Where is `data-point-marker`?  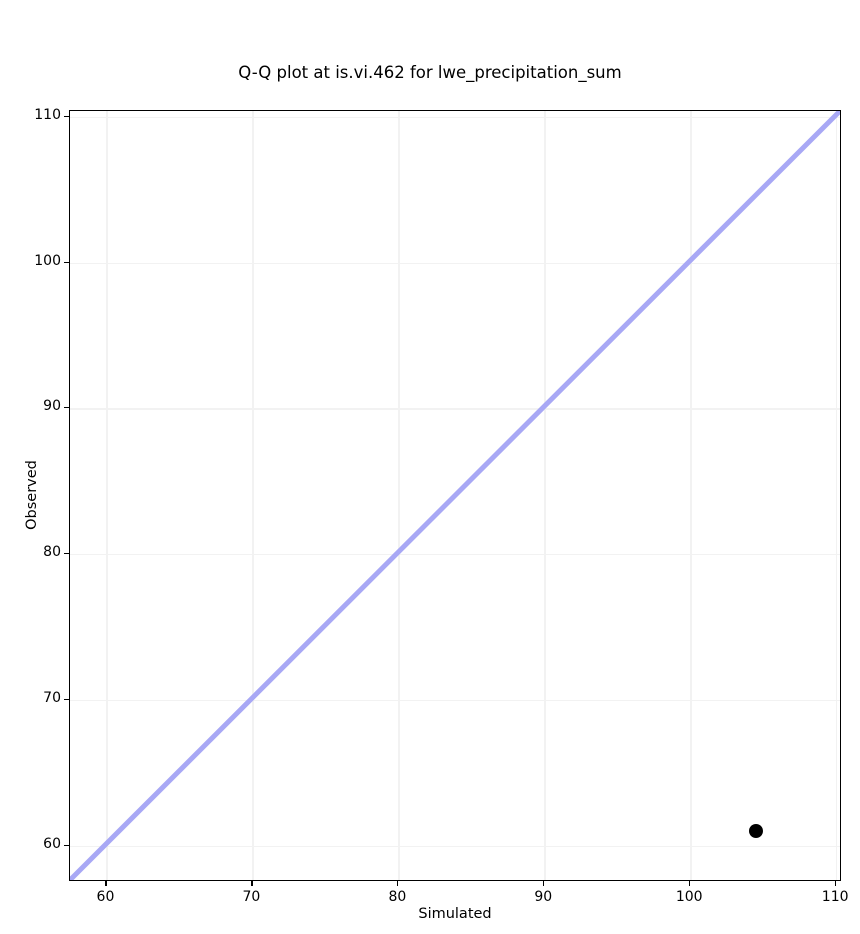
data-point-marker is located at coordinates (755, 830).